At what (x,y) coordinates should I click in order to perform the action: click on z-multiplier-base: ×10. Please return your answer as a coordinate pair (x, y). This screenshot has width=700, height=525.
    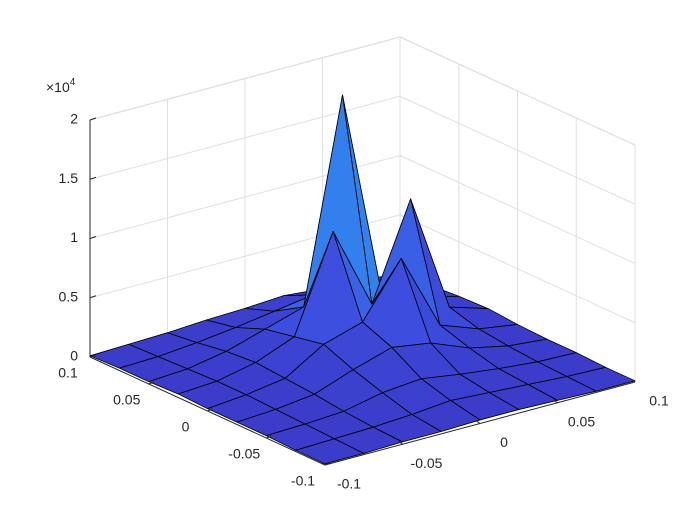
    Looking at the image, I should click on (58, 87).